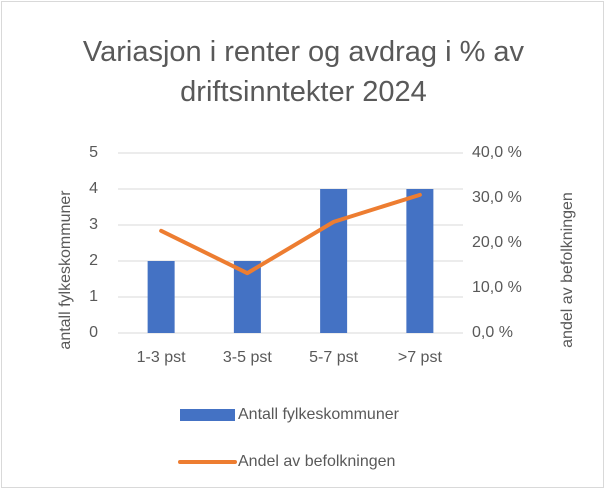 Image resolution: width=607 pixels, height=490 pixels. What do you see at coordinates (316, 461) in the screenshot?
I see `legend-label: Andel av befolkningen` at bounding box center [316, 461].